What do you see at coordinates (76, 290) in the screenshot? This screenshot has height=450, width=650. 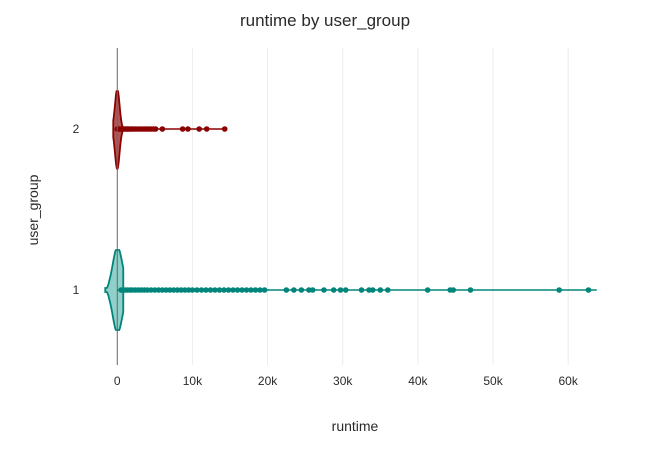 I see `y-tick-label-1: 1` at bounding box center [76, 290].